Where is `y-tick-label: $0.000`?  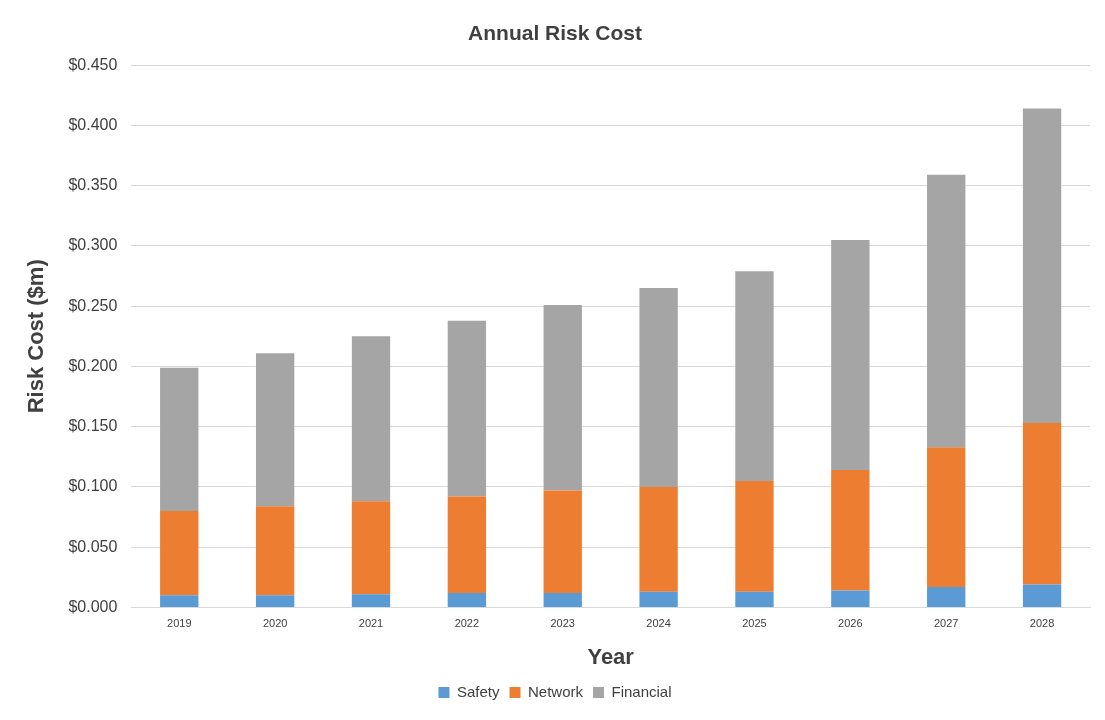 y-tick-label: $0.000 is located at coordinates (93, 606).